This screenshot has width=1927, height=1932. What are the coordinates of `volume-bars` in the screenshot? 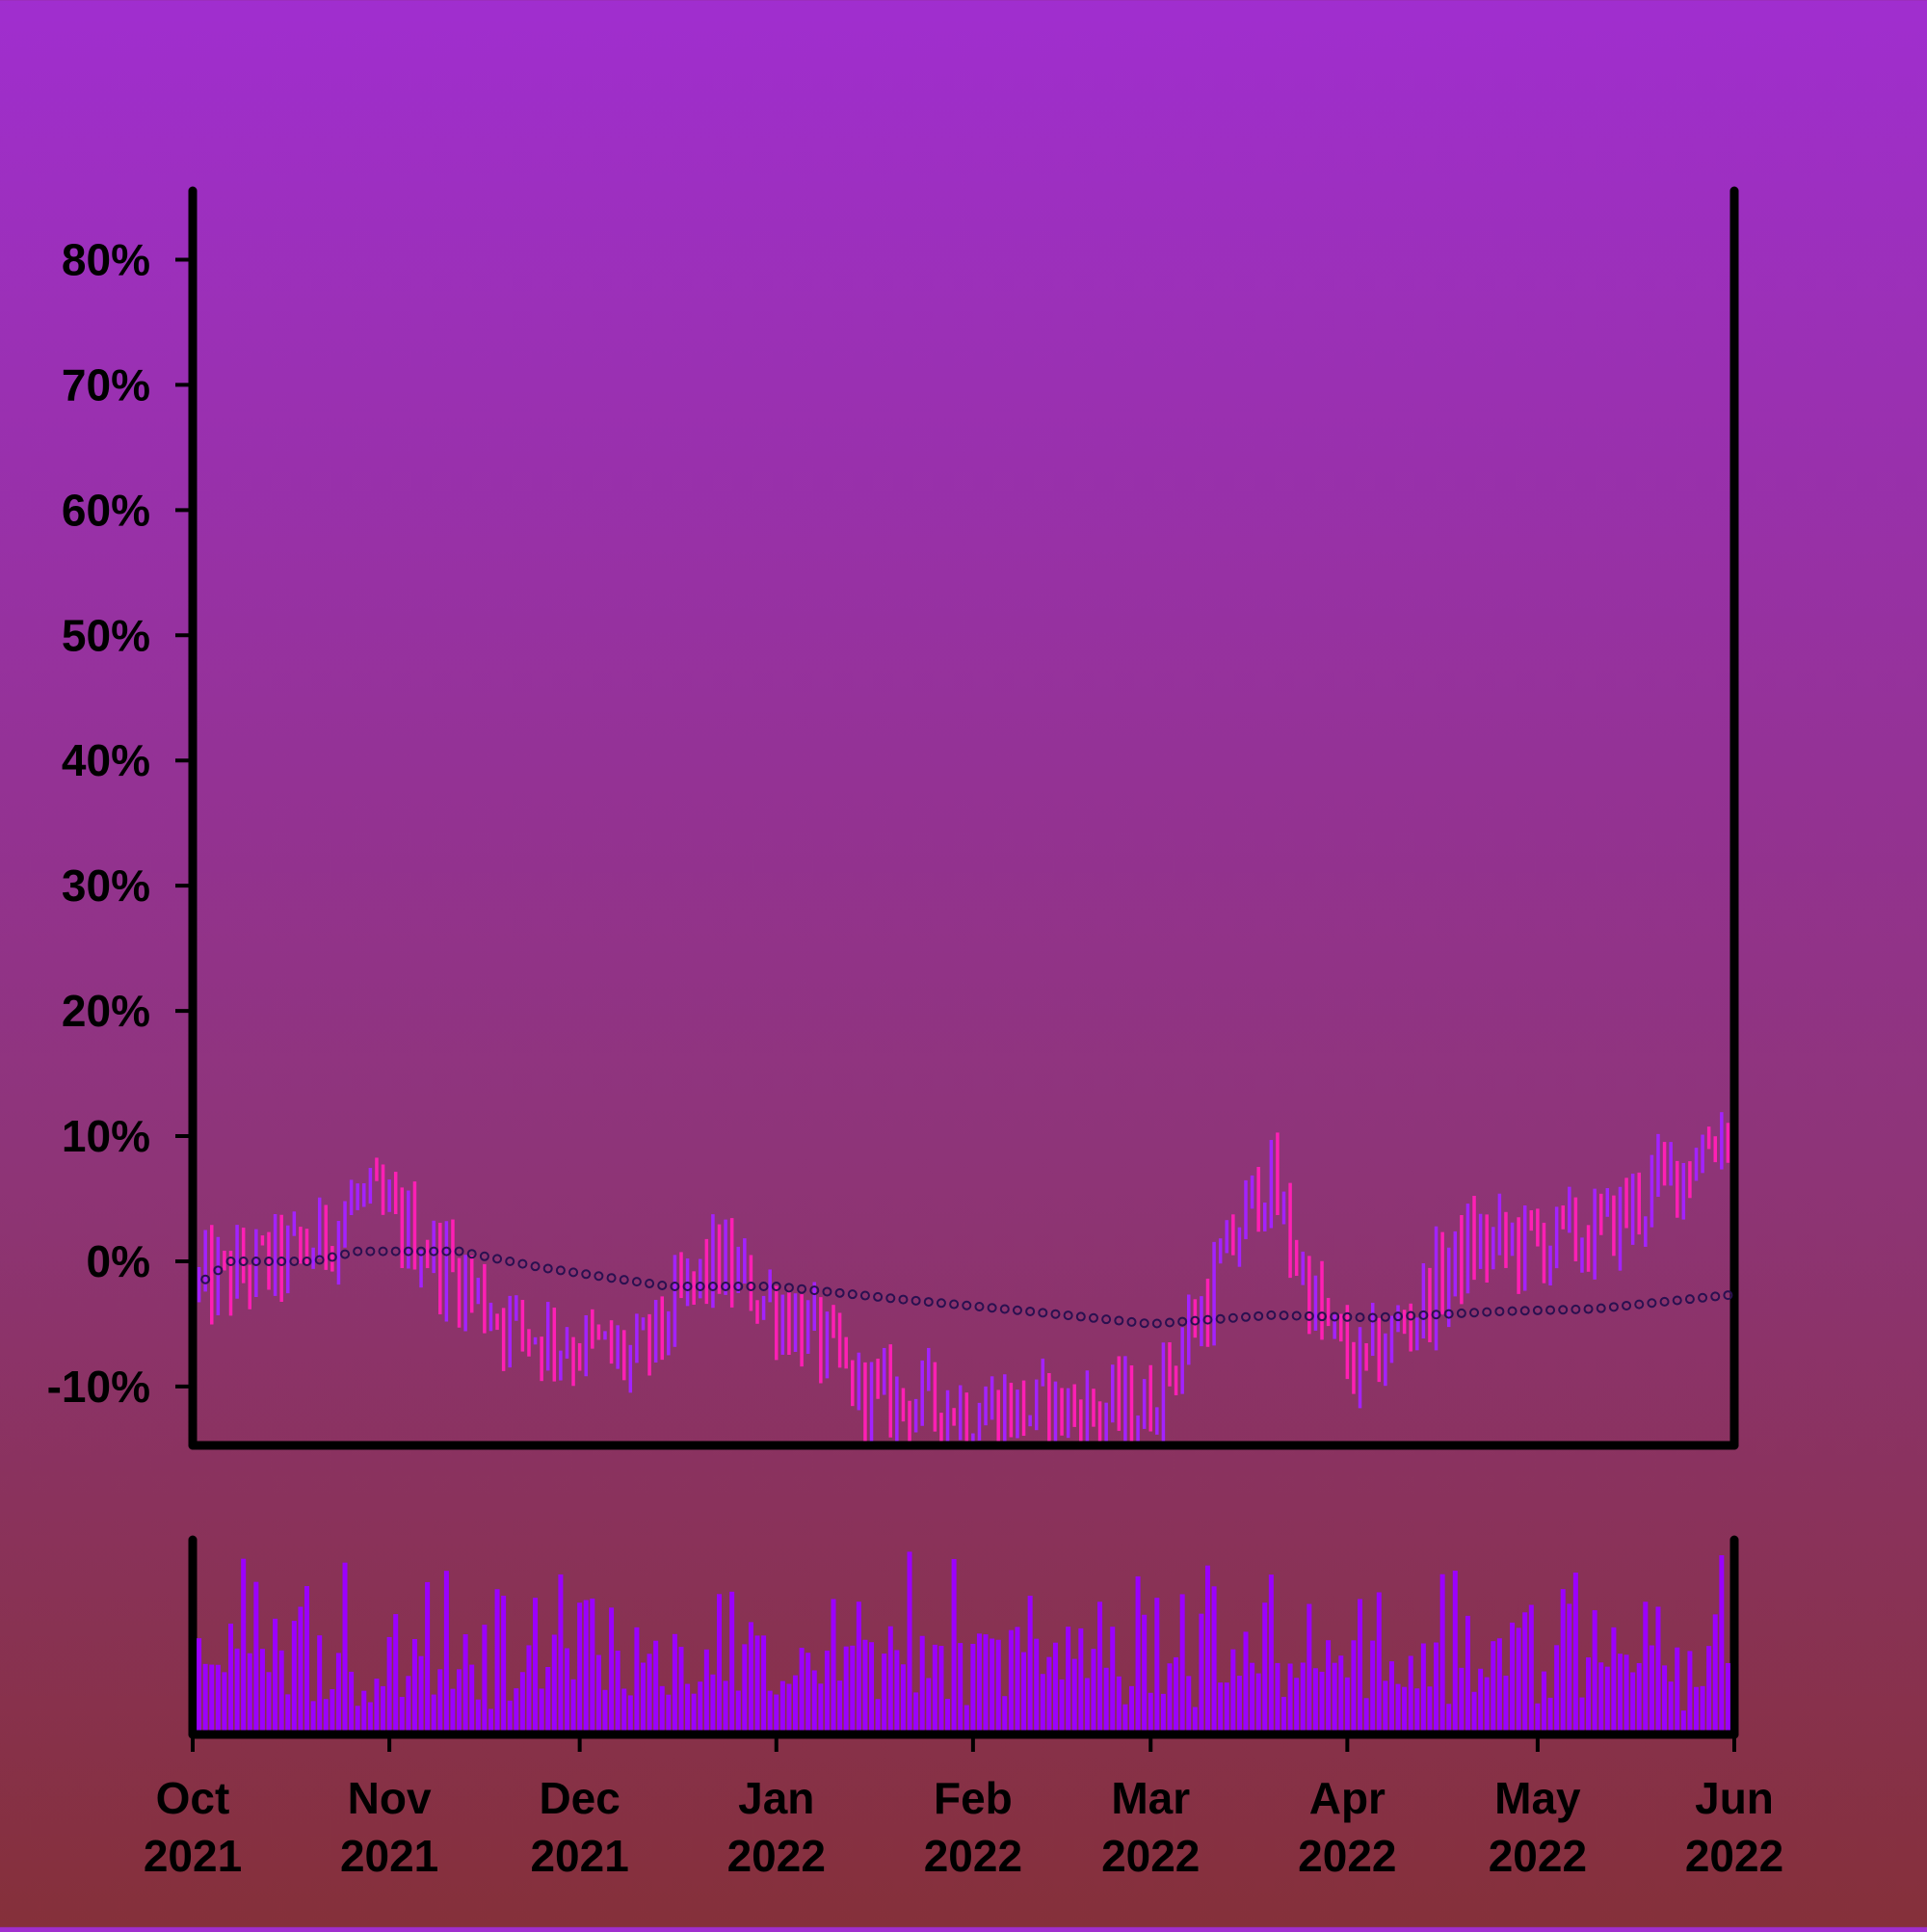 It's located at (963, 1641).